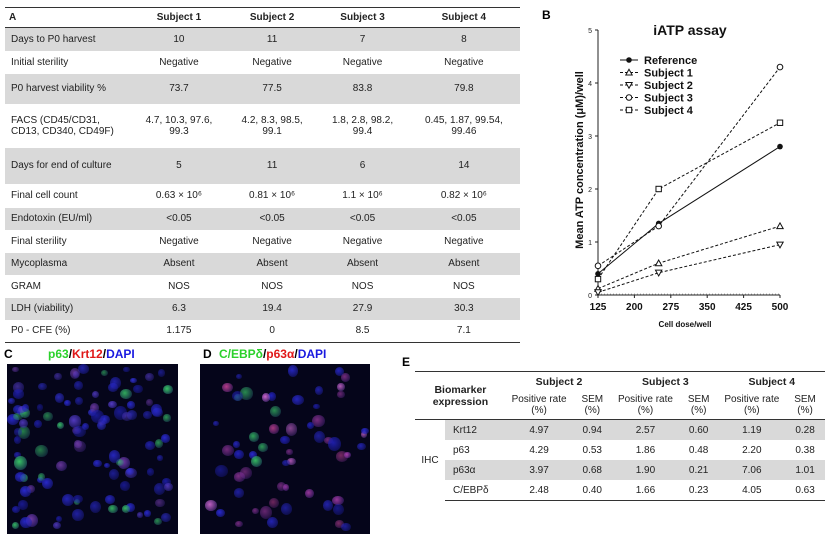  I want to click on cell: 11, so click(272, 165).